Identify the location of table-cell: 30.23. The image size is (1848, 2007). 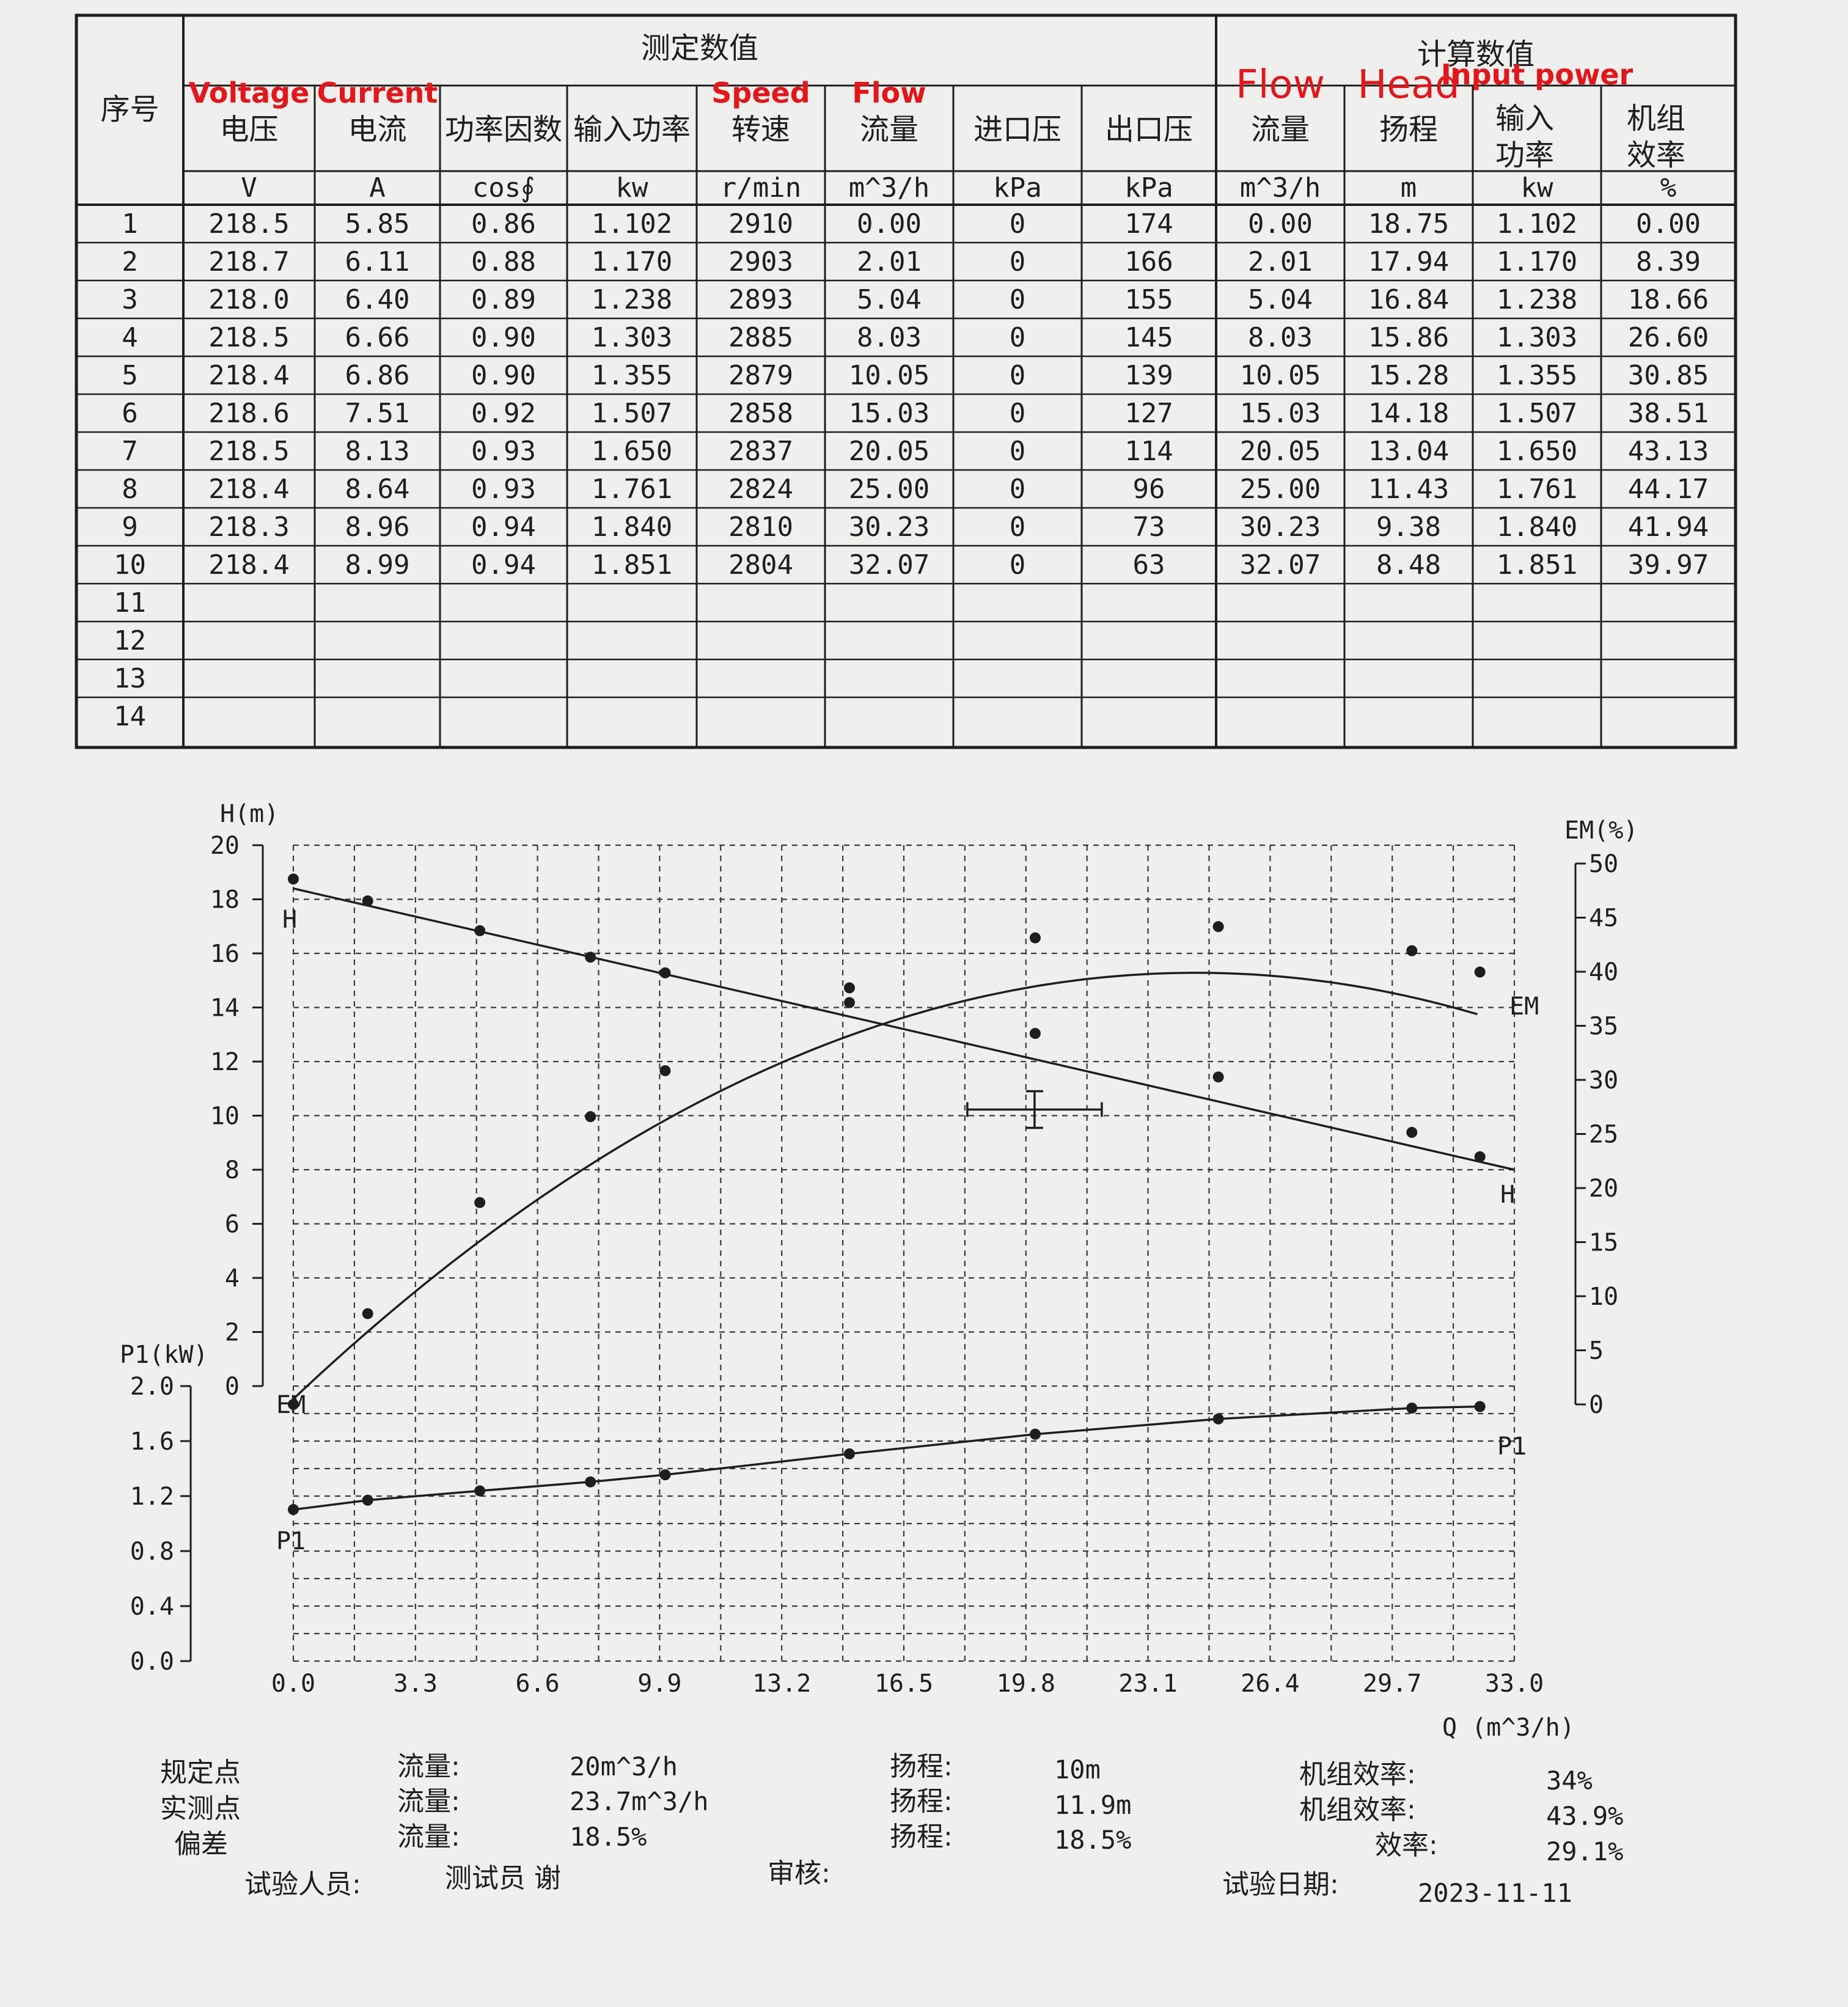
(1281, 527).